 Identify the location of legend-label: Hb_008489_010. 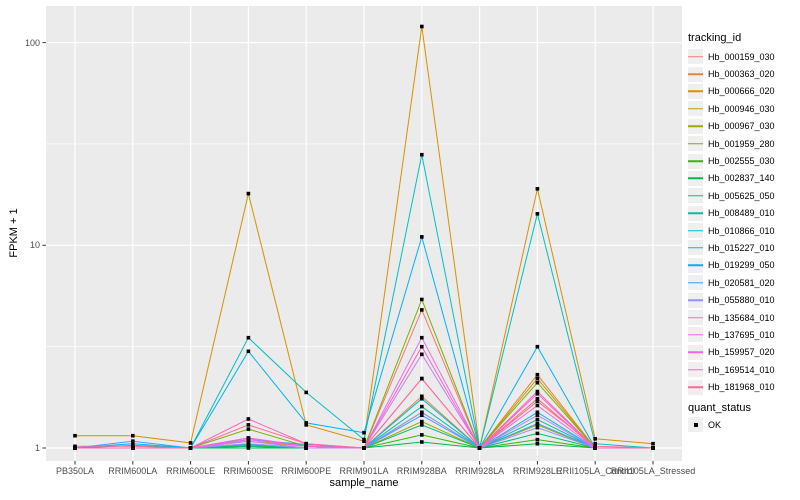
(741, 213).